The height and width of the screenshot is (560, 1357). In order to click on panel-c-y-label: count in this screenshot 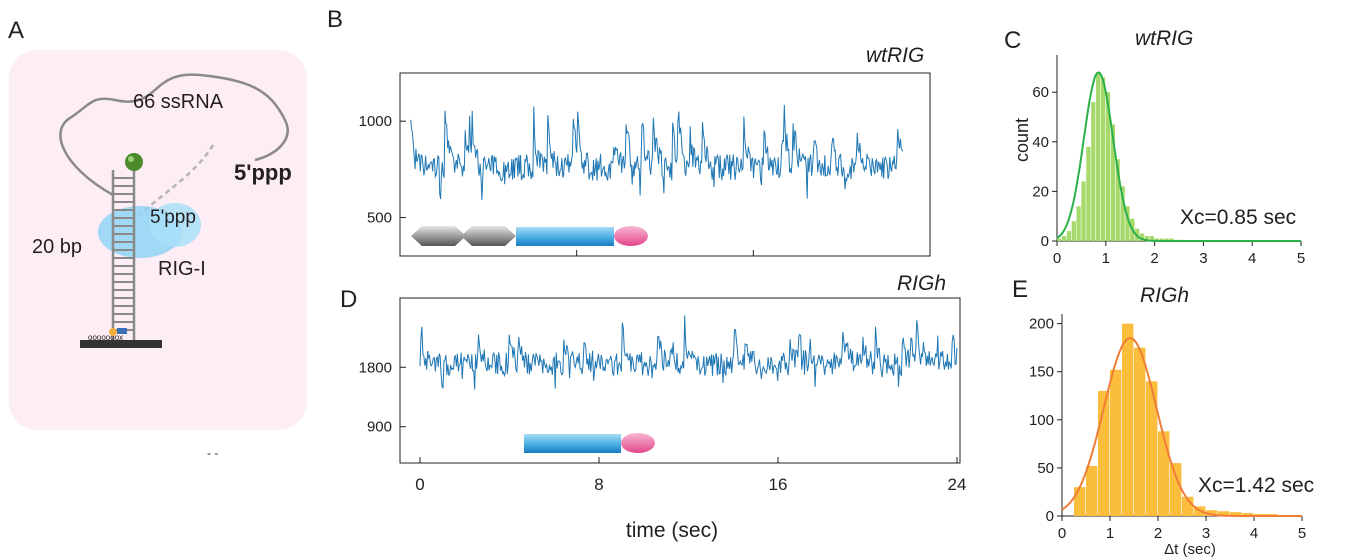, I will do `click(1022, 140)`.